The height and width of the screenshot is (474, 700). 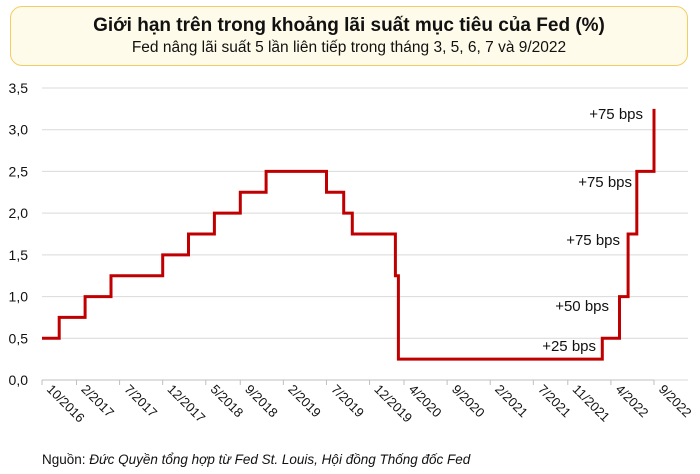 I want to click on y-tick-label: 0,0, so click(x=19, y=380).